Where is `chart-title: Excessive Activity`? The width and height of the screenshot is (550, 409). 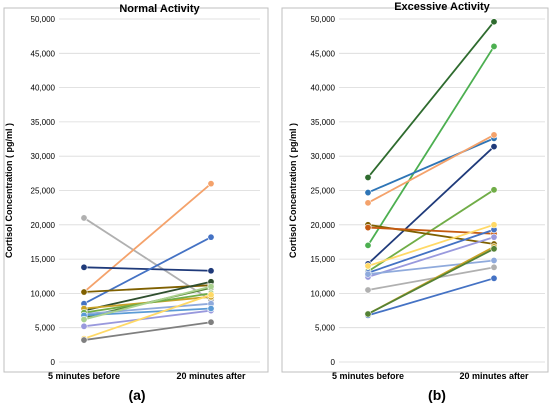
chart-title: Excessive Activity is located at coordinates (442, 7).